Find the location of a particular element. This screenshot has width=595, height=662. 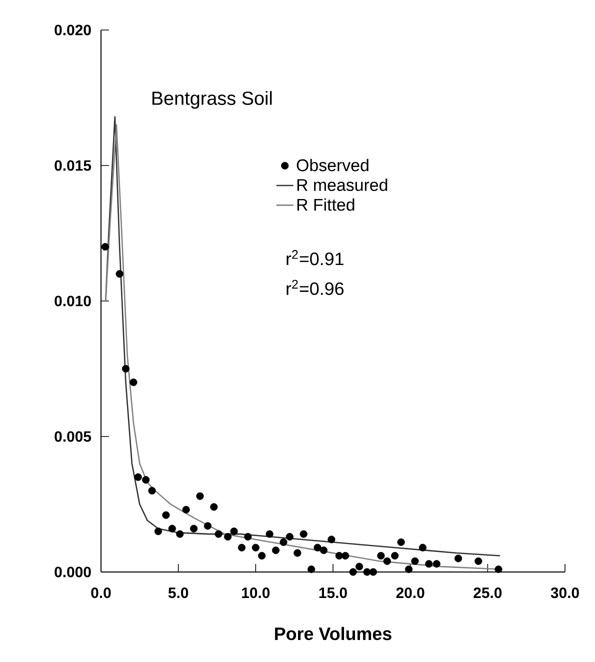

x-tick-label: 20.0 is located at coordinates (410, 593).